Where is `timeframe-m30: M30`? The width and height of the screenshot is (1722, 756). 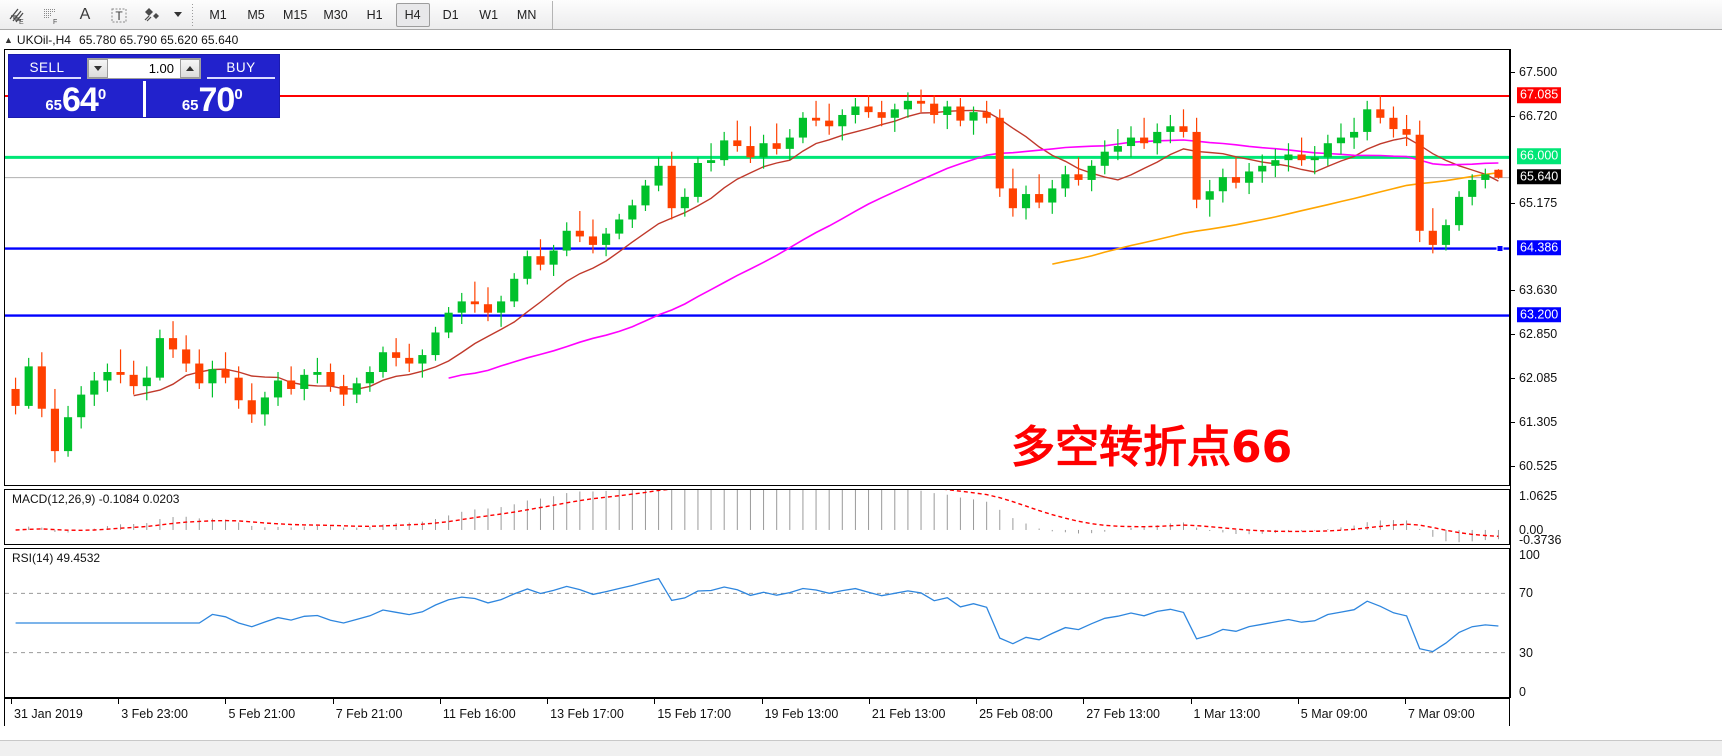 timeframe-m30: M30 is located at coordinates (335, 14).